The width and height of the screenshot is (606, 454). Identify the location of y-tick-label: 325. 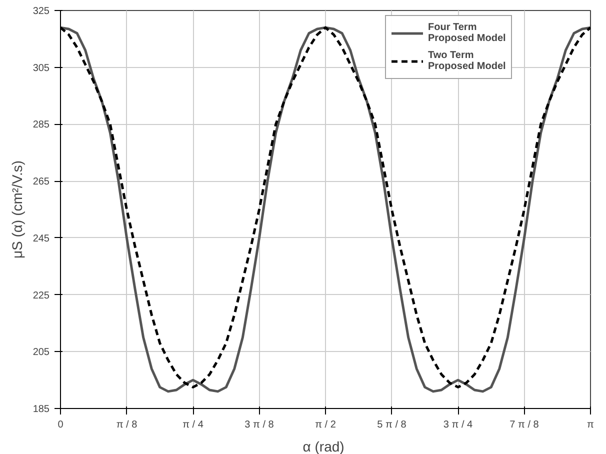
(41, 11).